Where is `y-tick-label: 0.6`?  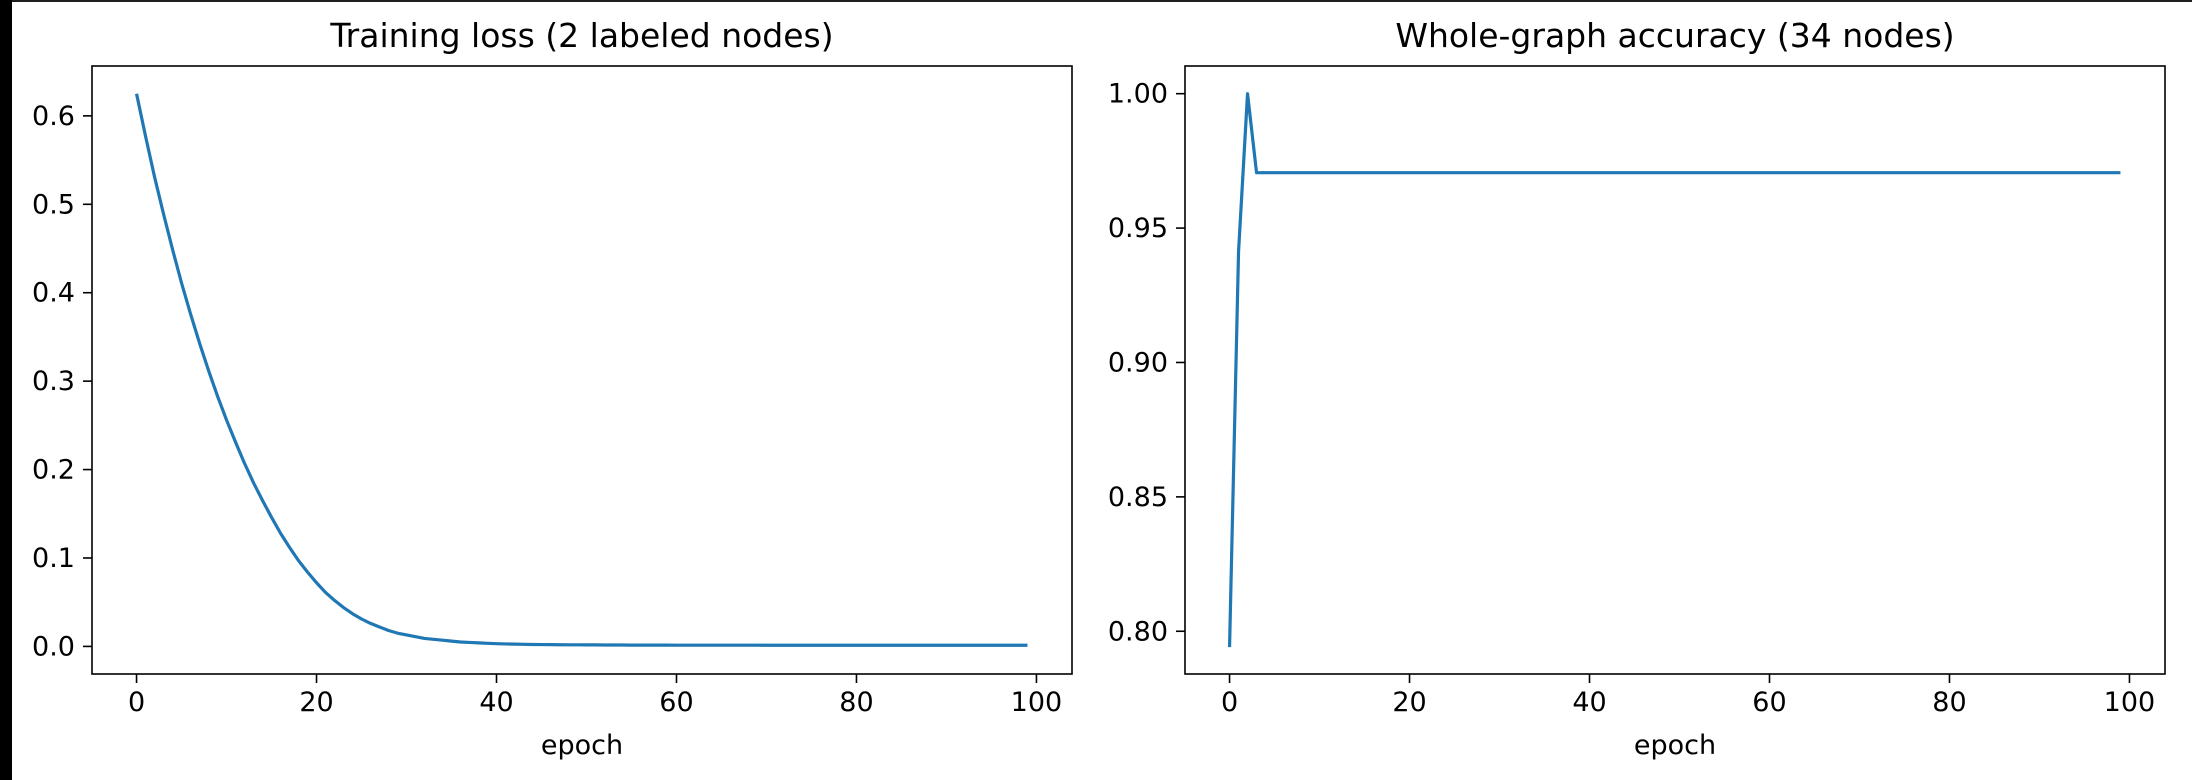
y-tick-label: 0.6 is located at coordinates (53, 116).